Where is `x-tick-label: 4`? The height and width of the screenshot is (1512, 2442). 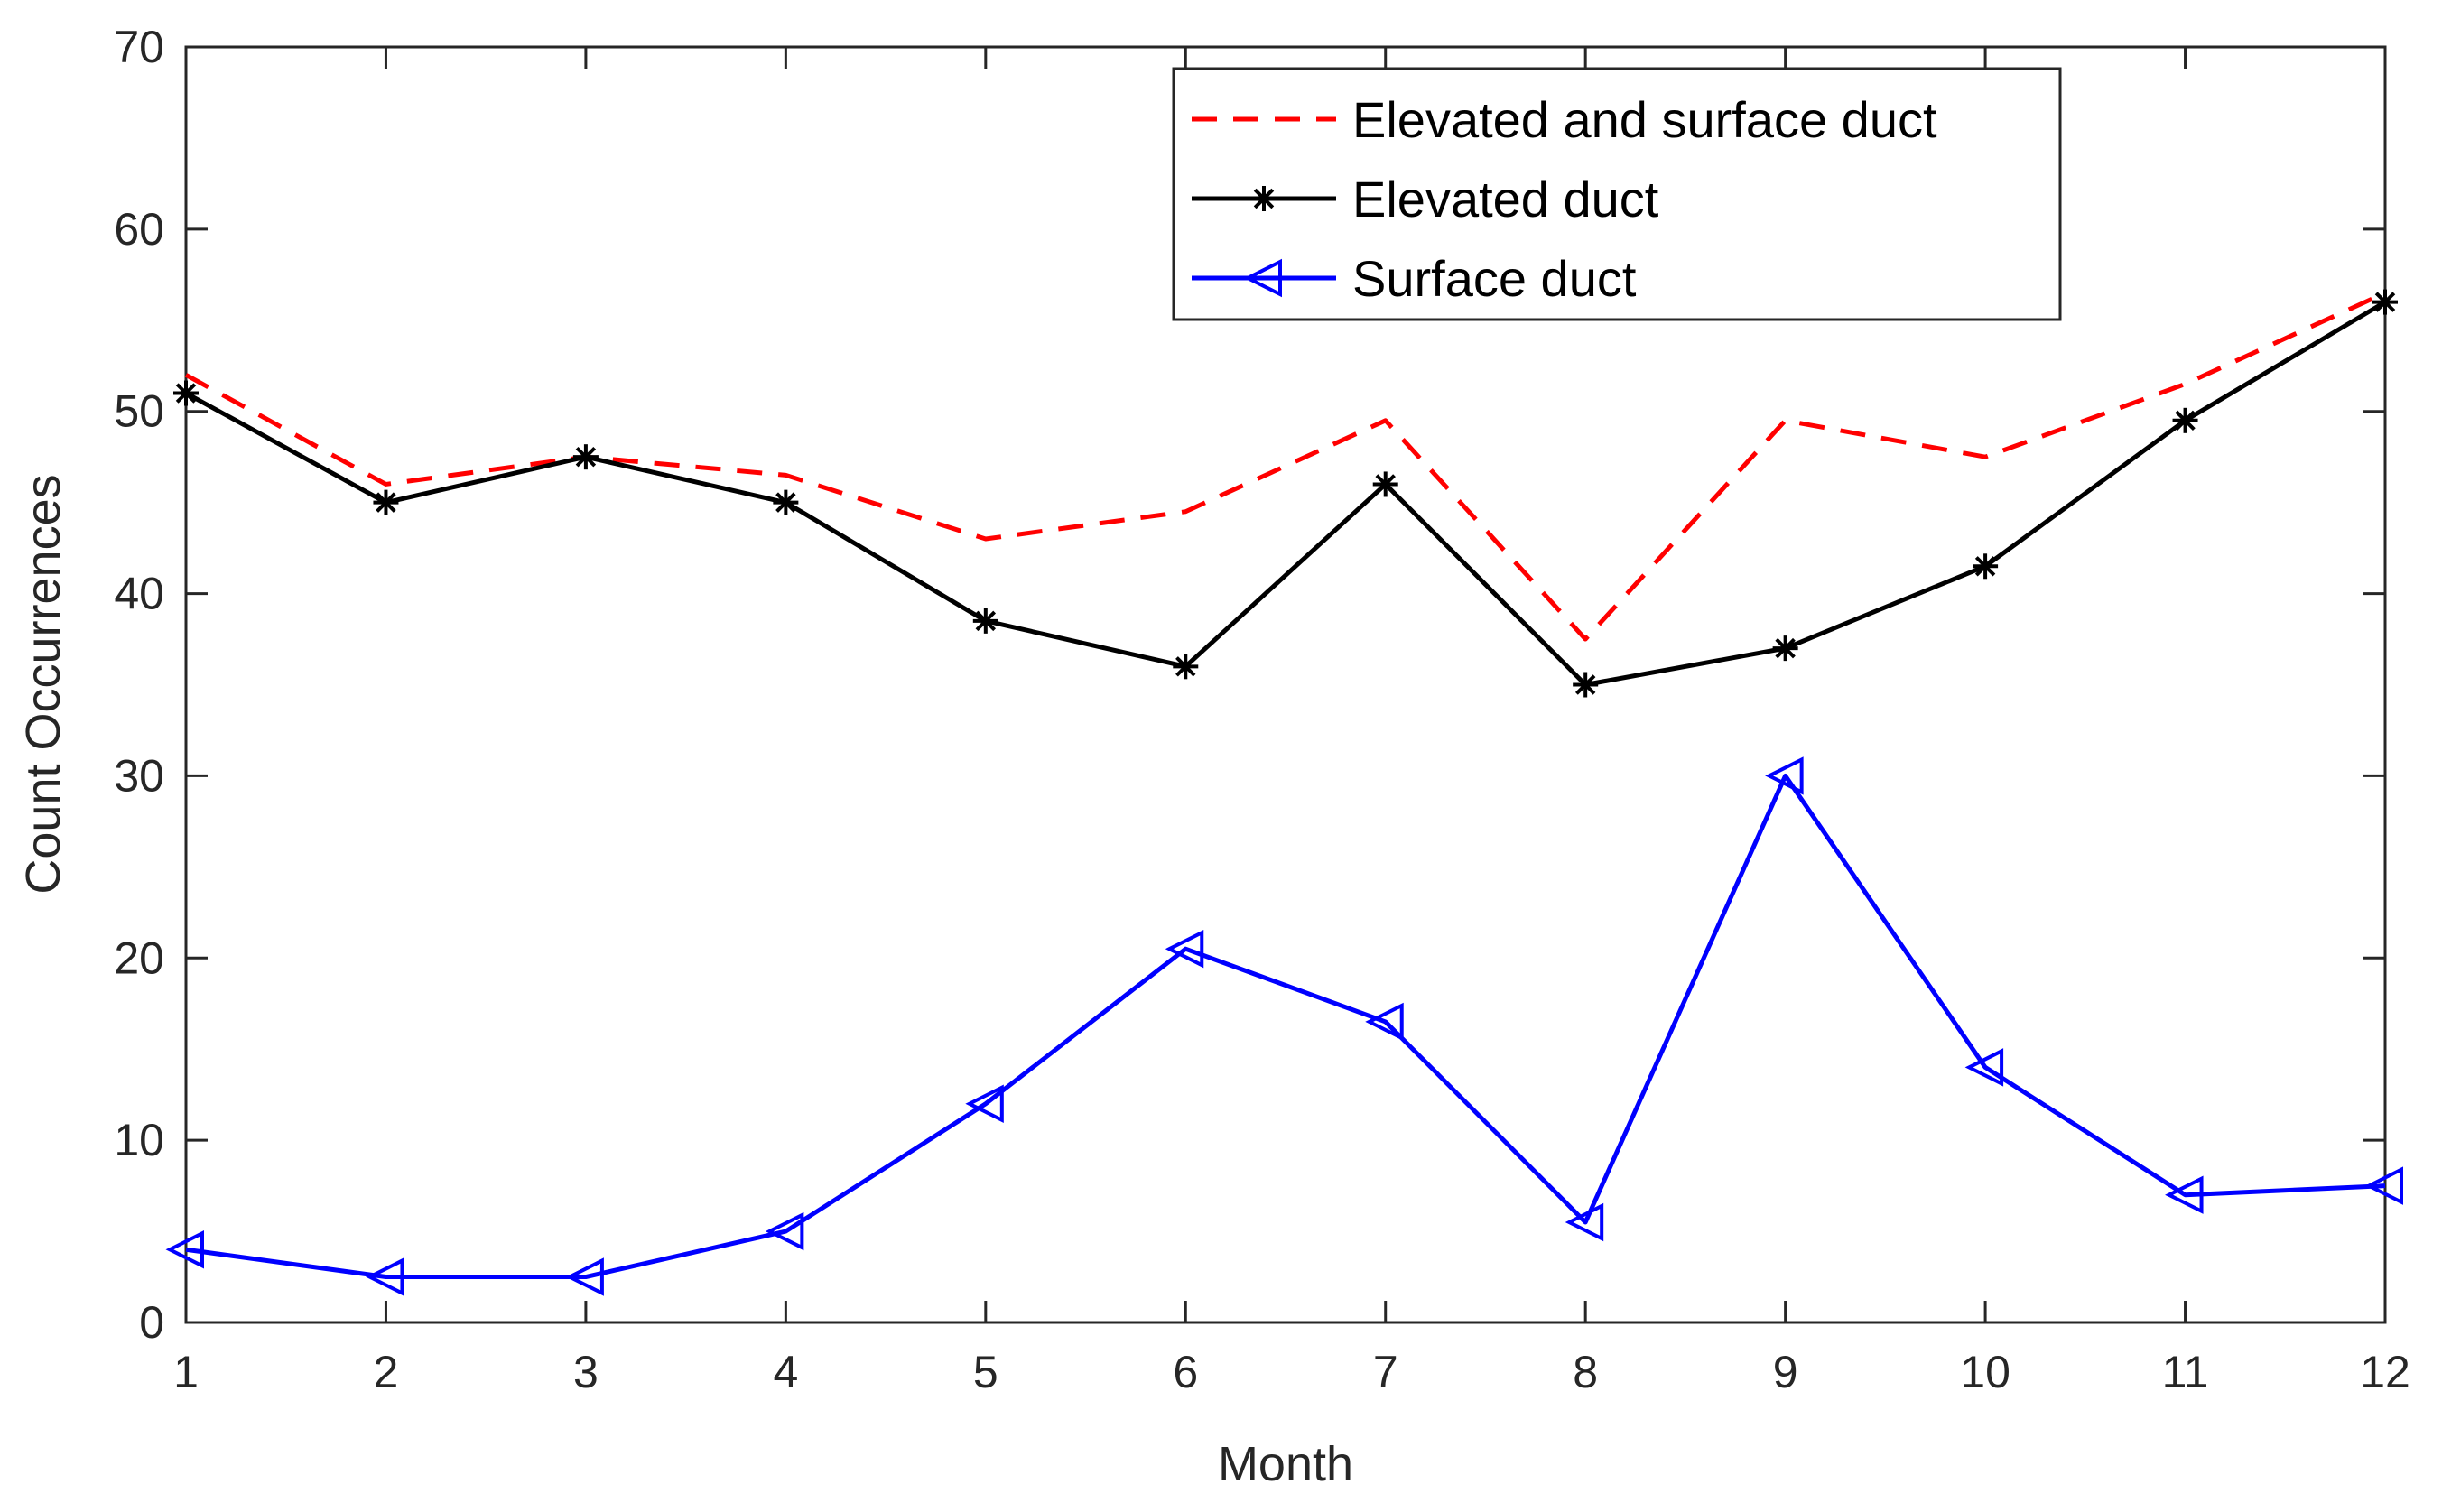
x-tick-label: 4 is located at coordinates (785, 1372).